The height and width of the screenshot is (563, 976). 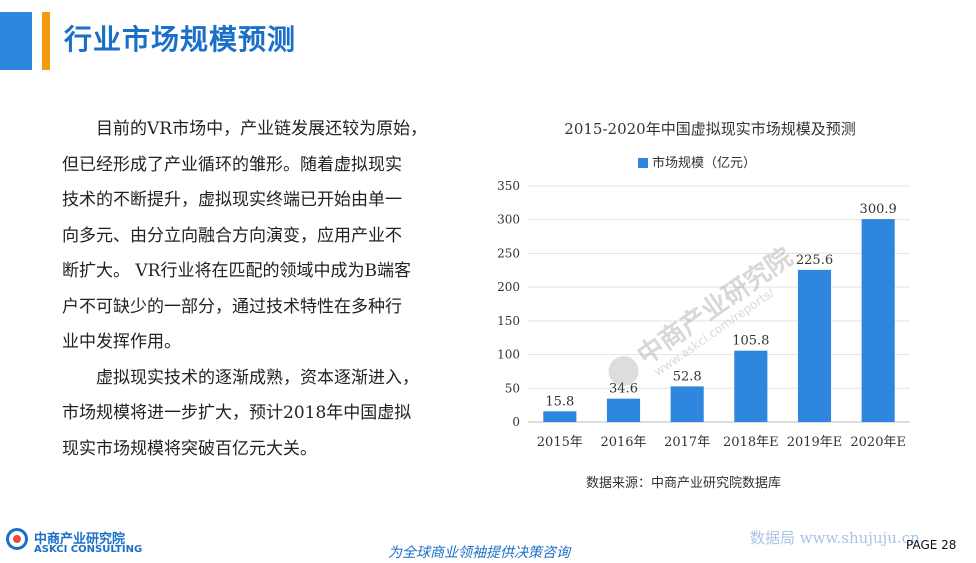 I want to click on x-tick-label-5: 2020年E, so click(x=878, y=442).